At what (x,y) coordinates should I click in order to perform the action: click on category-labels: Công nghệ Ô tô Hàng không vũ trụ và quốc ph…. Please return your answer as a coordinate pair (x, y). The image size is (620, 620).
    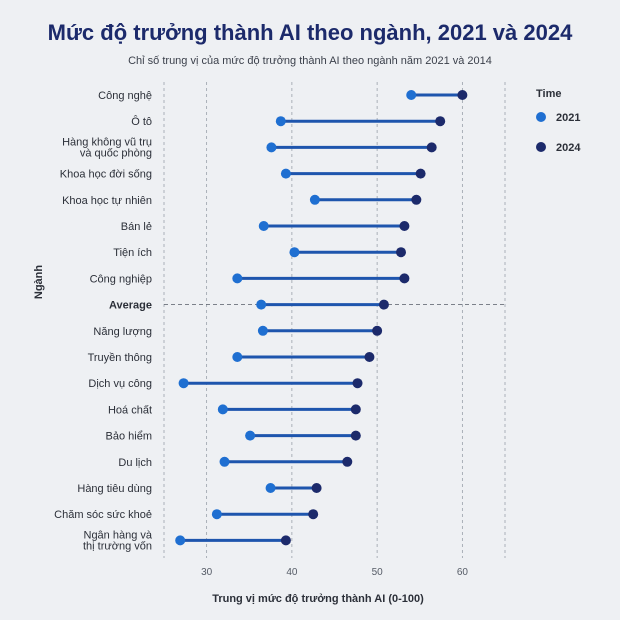
    Looking at the image, I should click on (103, 321).